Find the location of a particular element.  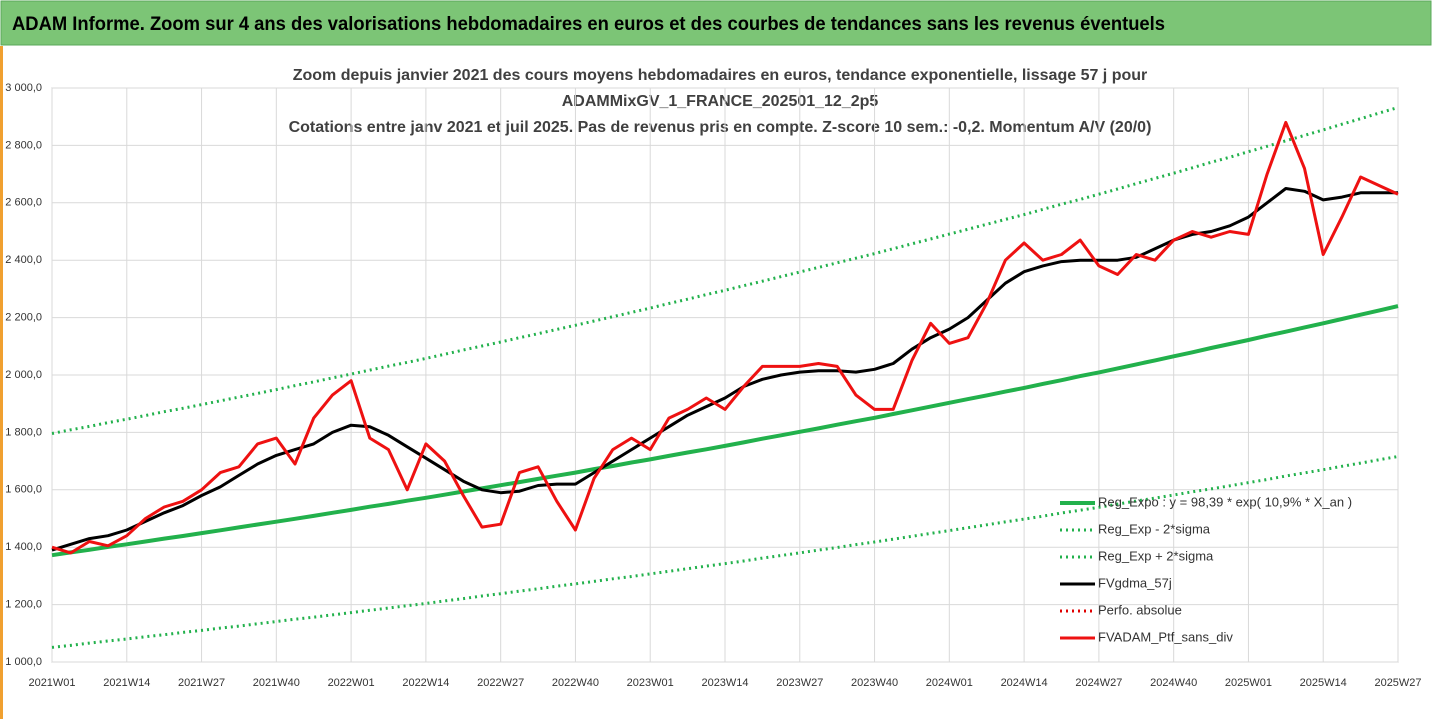

y-tick-label: 1 600,0 is located at coordinates (23, 490).